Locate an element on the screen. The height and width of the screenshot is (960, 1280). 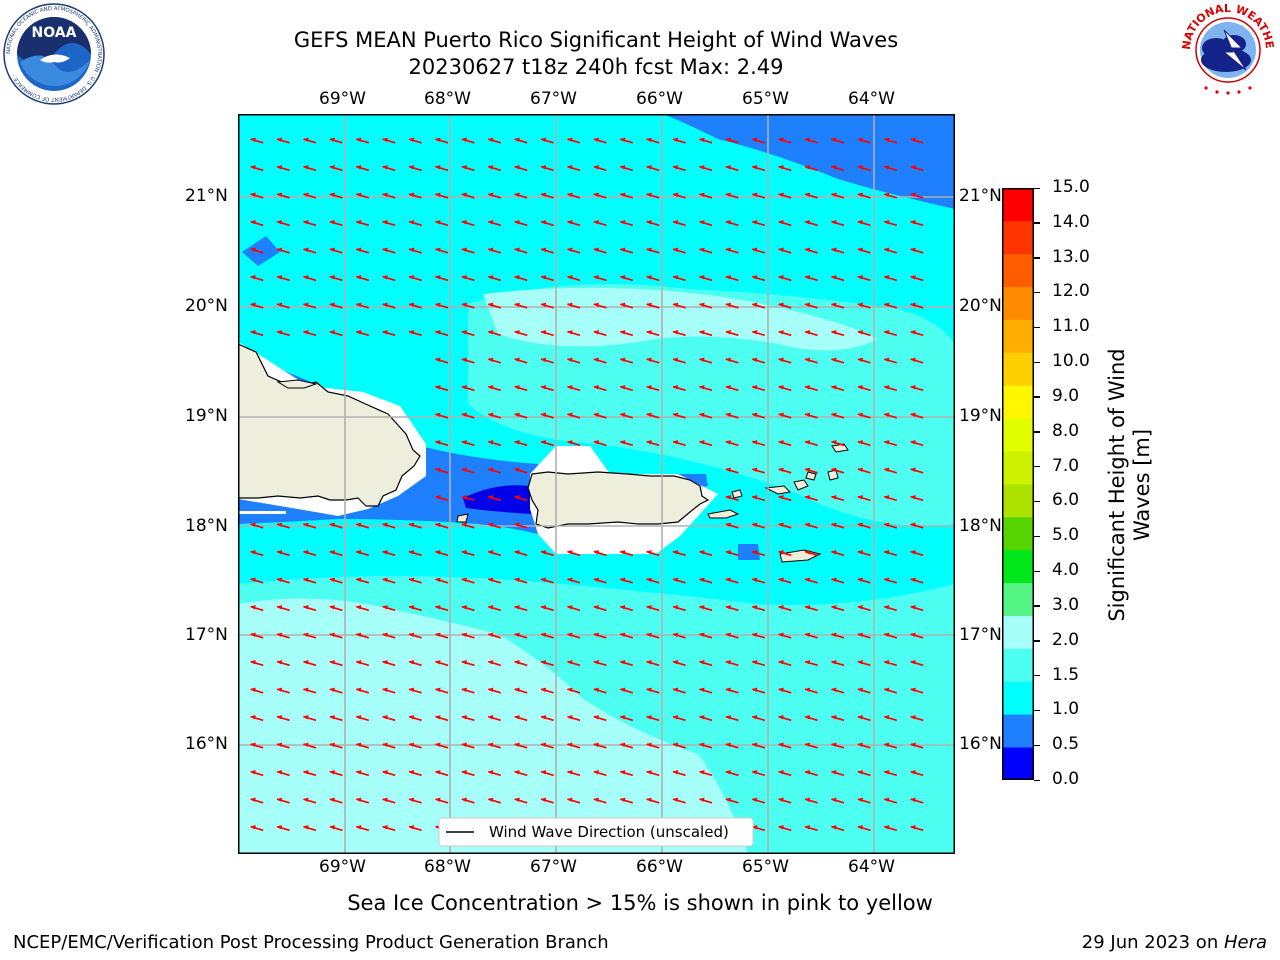
colorbar-tick-label: 0.0 is located at coordinates (1066, 779).